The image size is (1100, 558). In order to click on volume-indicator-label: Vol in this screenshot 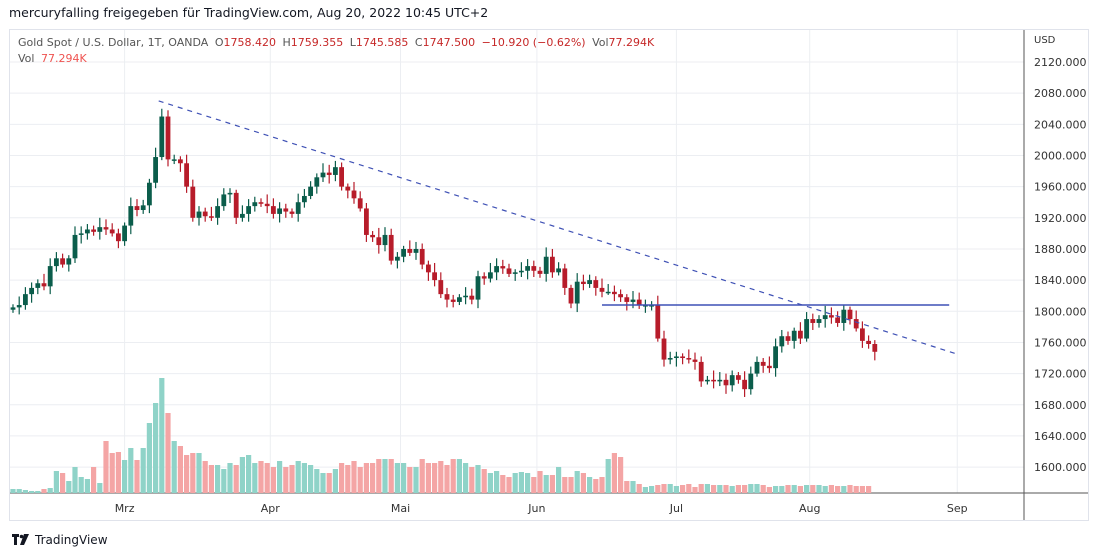, I will do `click(26, 58)`.